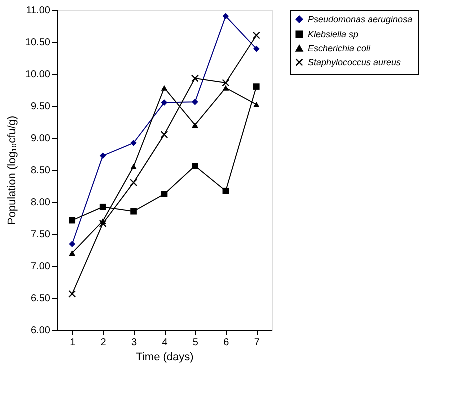  Describe the element at coordinates (41, 331) in the screenshot. I see `y-tick-label: 6.00` at that location.